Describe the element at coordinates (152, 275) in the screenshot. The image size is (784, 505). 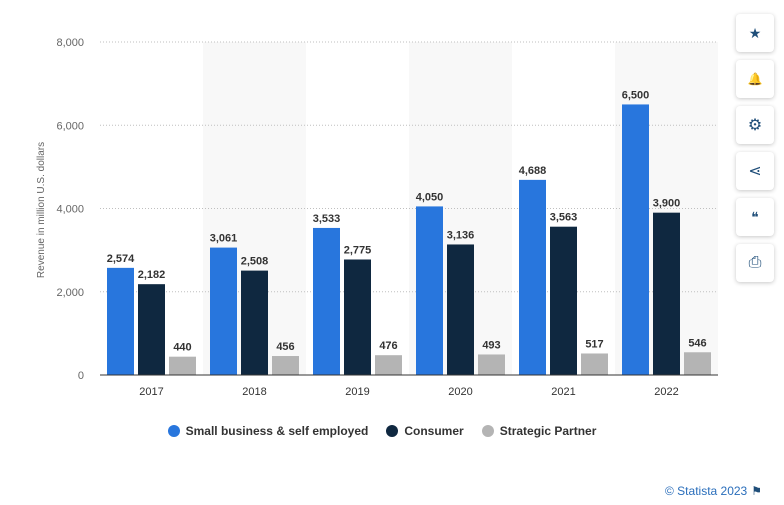
I see `data-label: 2,182` at that location.